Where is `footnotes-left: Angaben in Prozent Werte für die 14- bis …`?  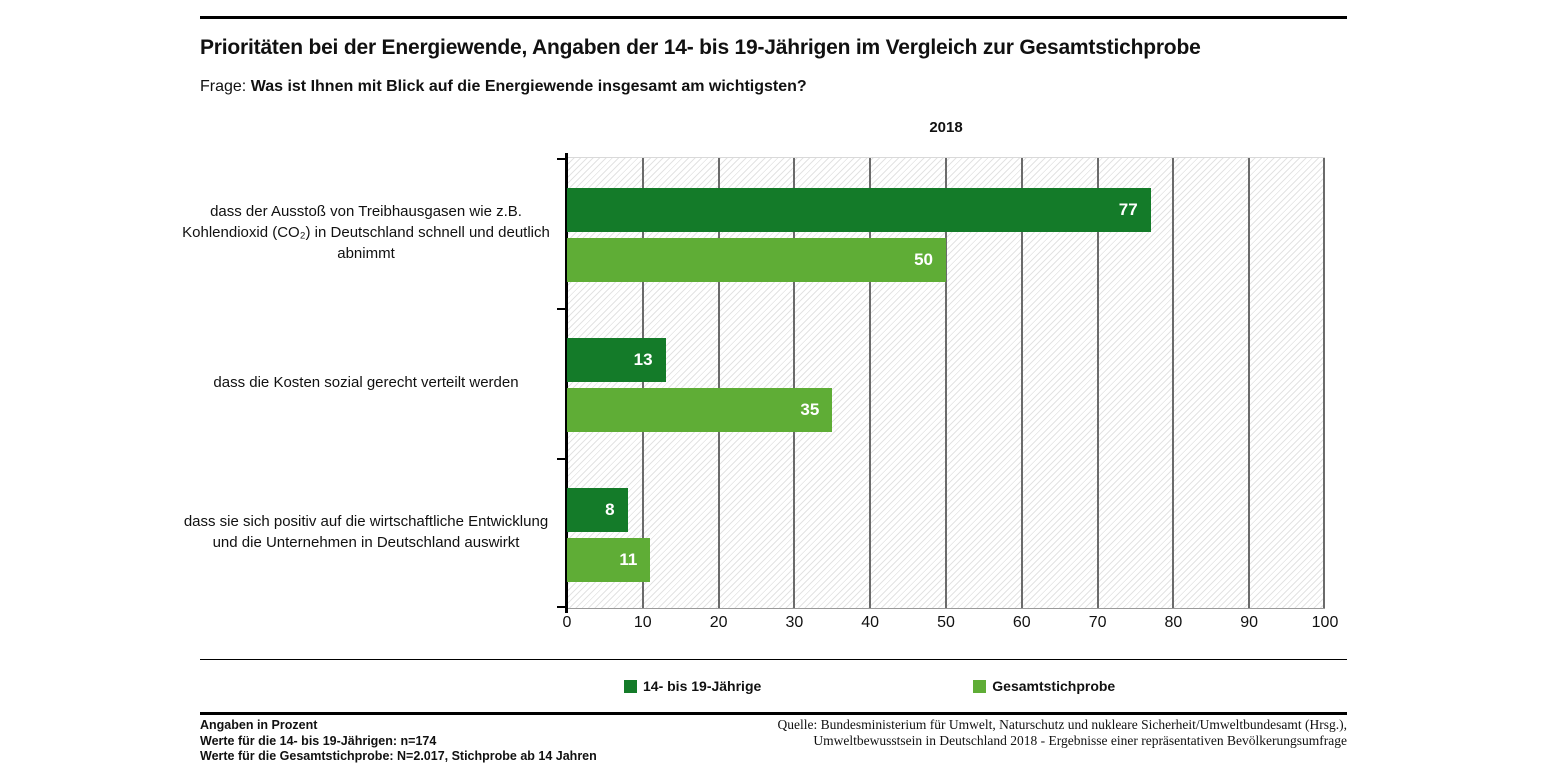
footnotes-left: Angaben in Prozent Werte für die 14- bis … is located at coordinates (398, 741).